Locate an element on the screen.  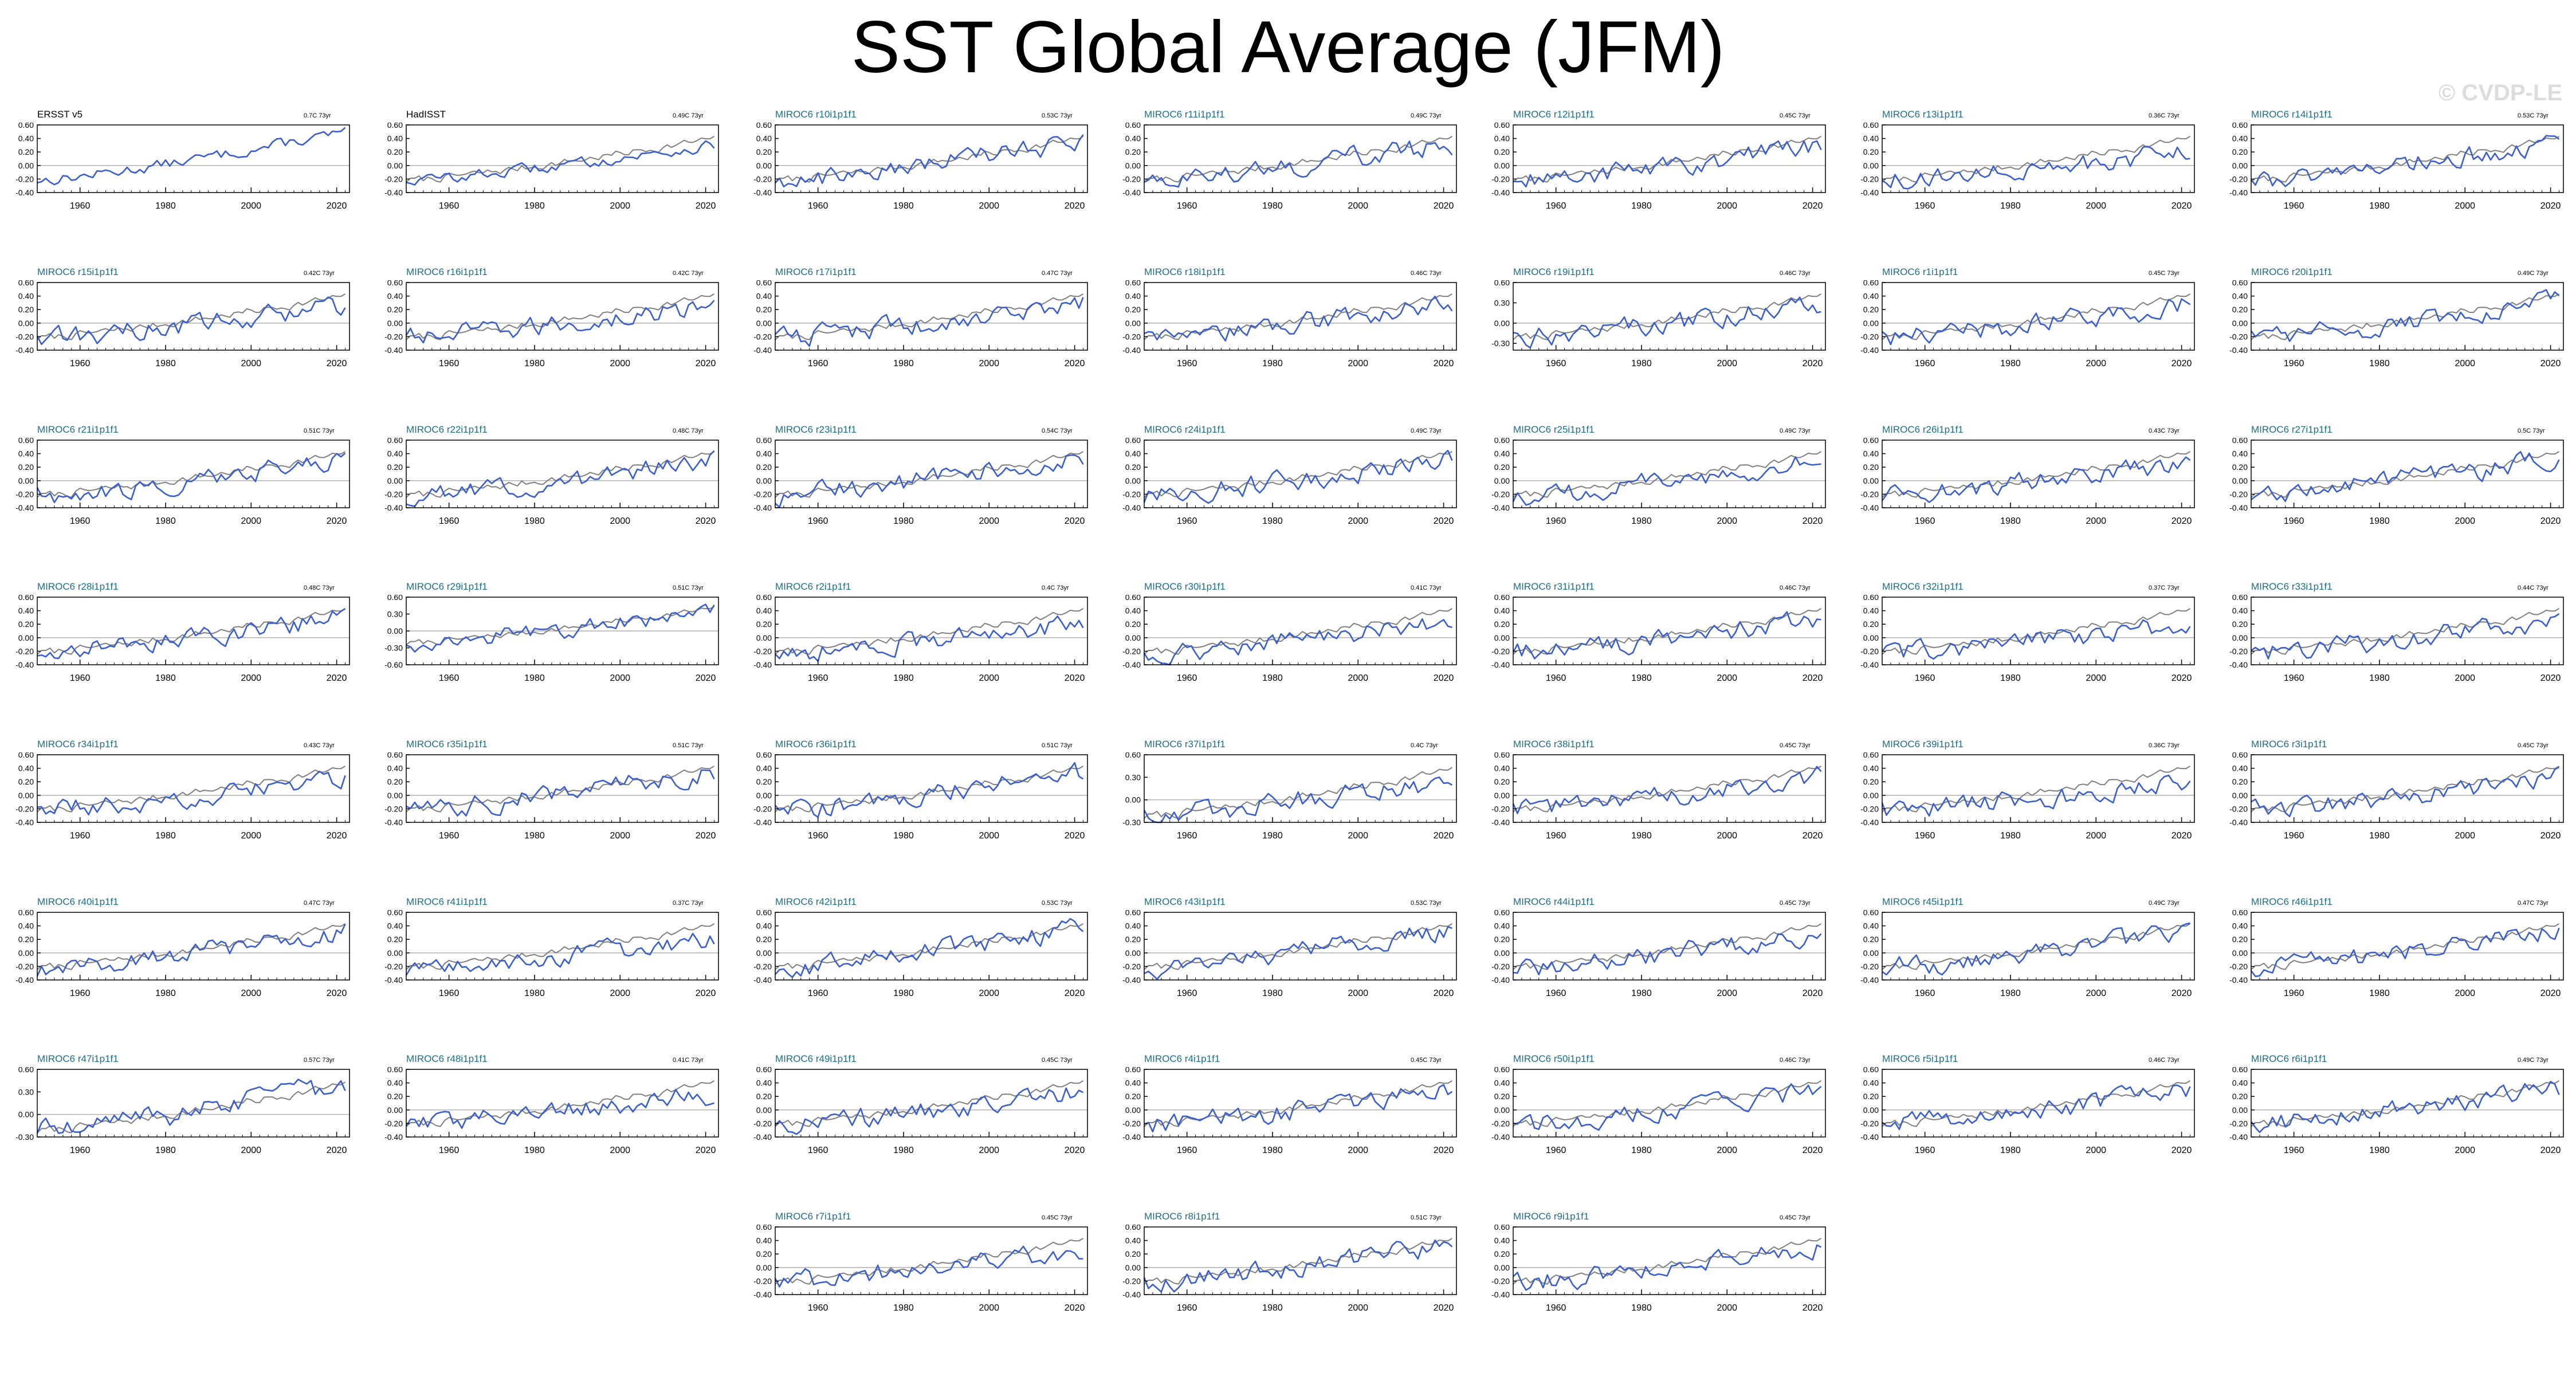
panel-trend: 0.45C 73yr is located at coordinates (2165, 273).